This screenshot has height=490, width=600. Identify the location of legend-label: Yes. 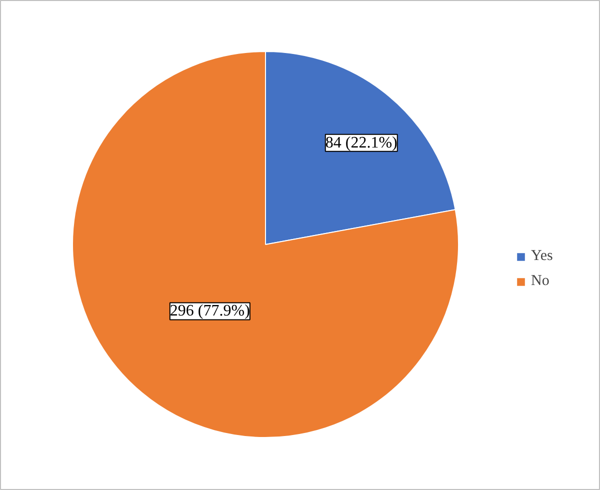
(542, 256).